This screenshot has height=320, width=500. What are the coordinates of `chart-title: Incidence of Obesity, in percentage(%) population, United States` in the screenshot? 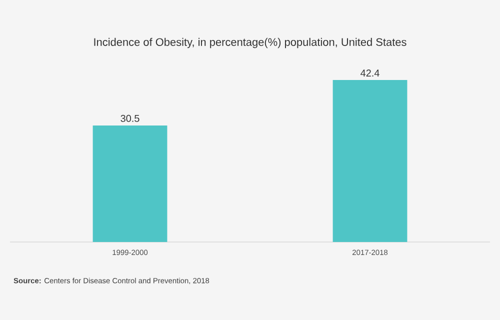 It's located at (250, 43).